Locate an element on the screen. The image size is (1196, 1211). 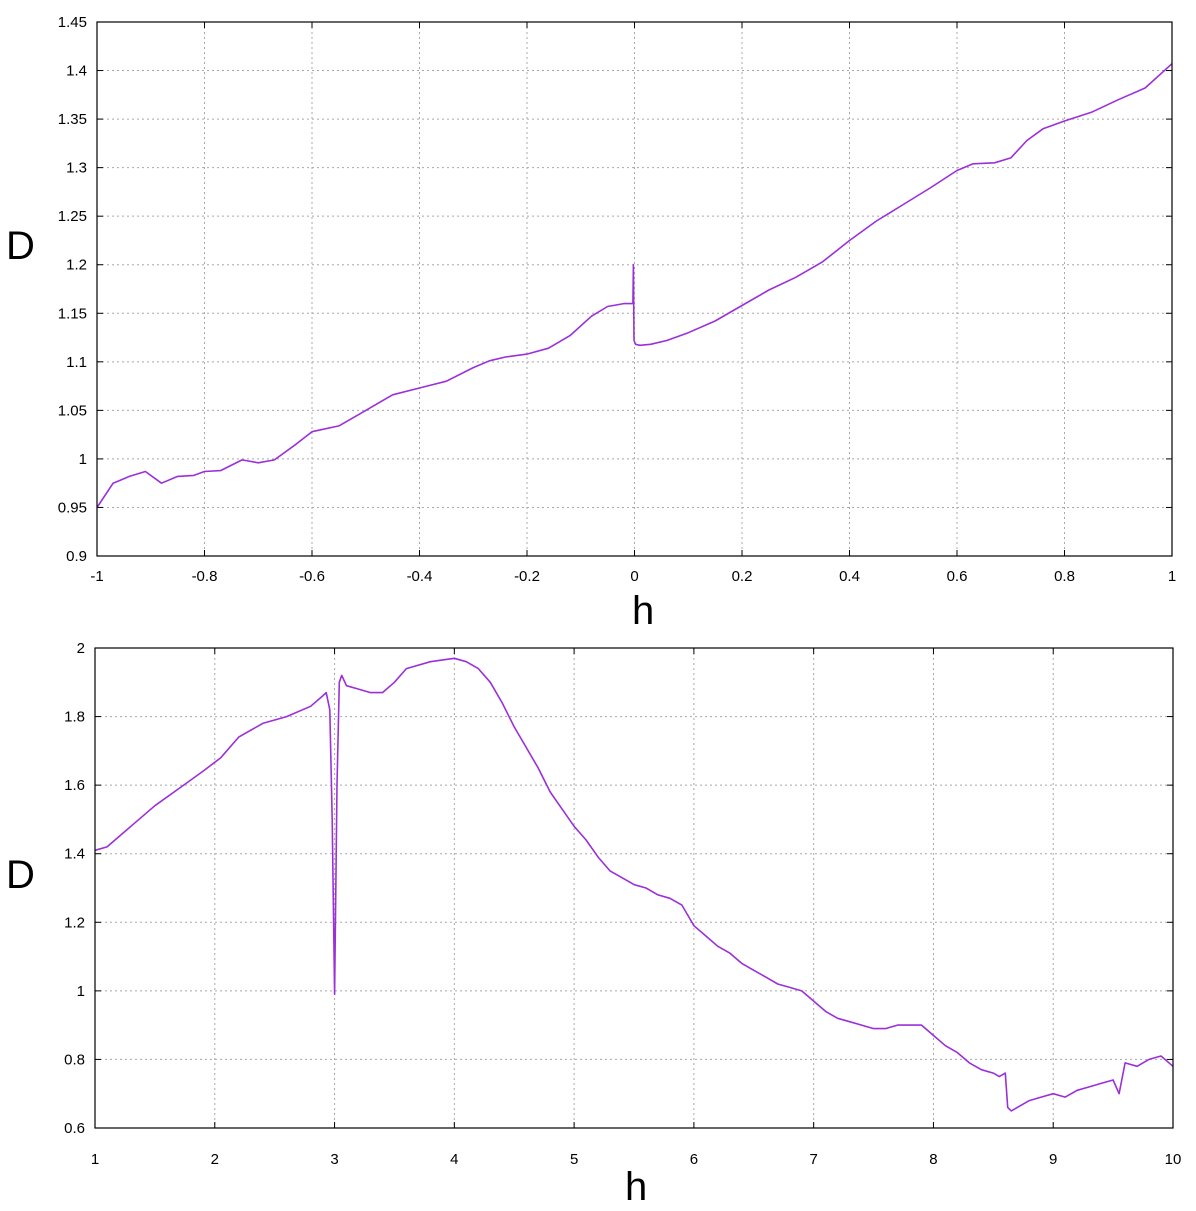
top-xtick-label: -1 is located at coordinates (96, 576).